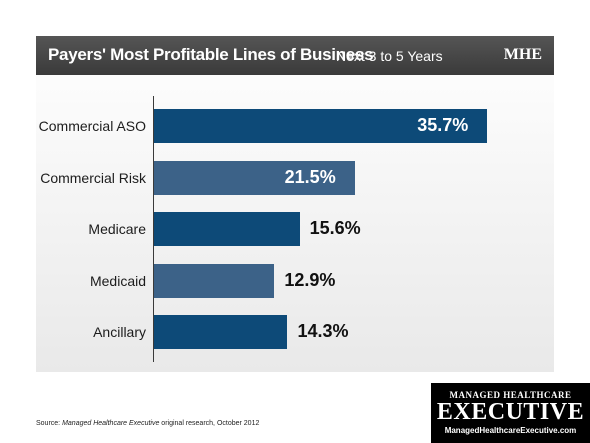 Image resolution: width=590 pixels, height=443 pixels. What do you see at coordinates (510, 430) in the screenshot?
I see `logo-url: ManagedHealthcareExecutive.com` at bounding box center [510, 430].